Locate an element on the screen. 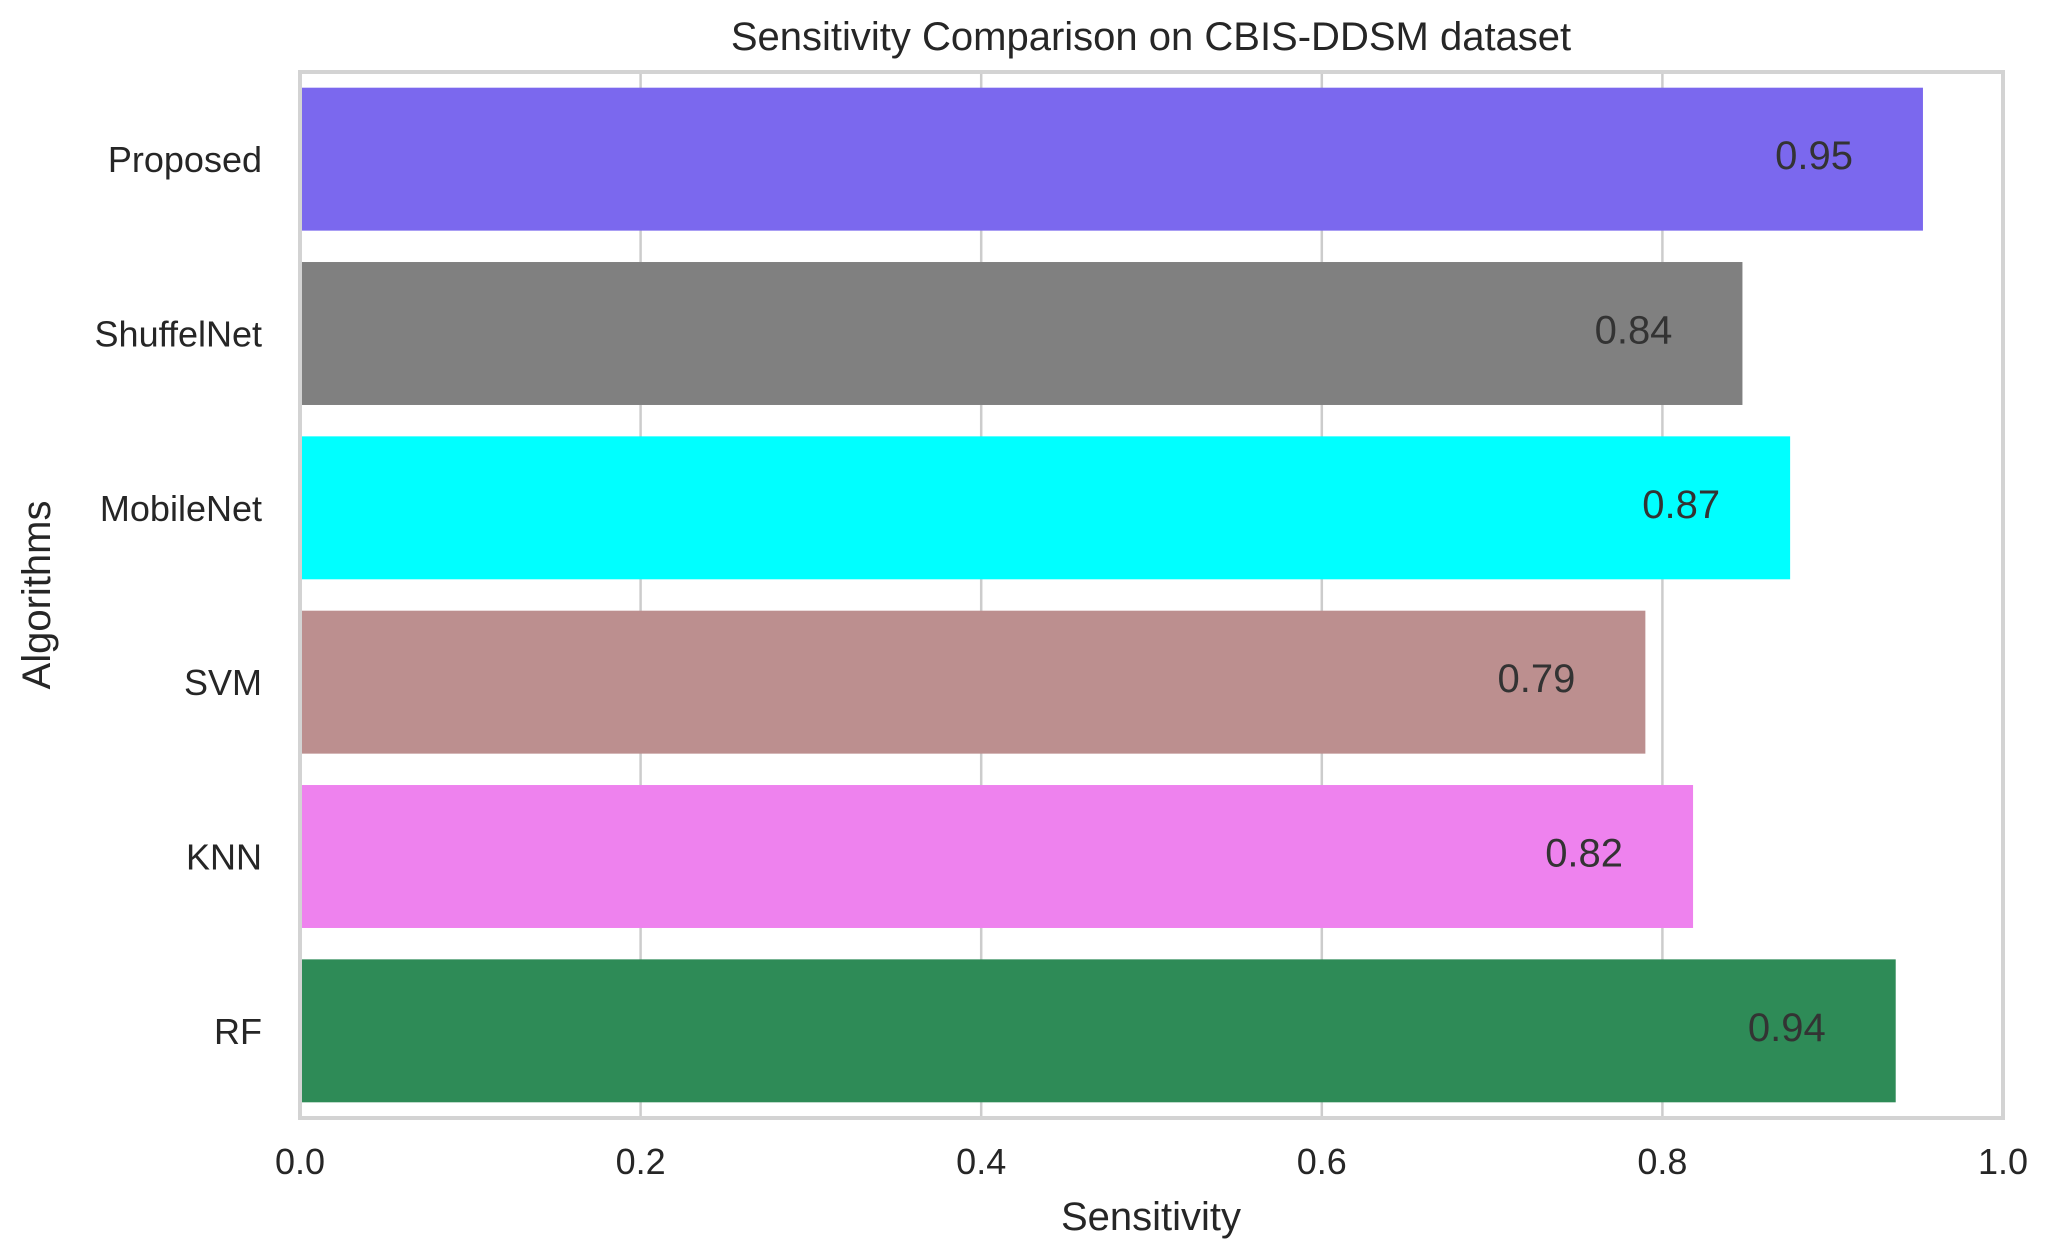 This screenshot has width=2047, height=1259. y-tick-label: KNN is located at coordinates (224, 857).